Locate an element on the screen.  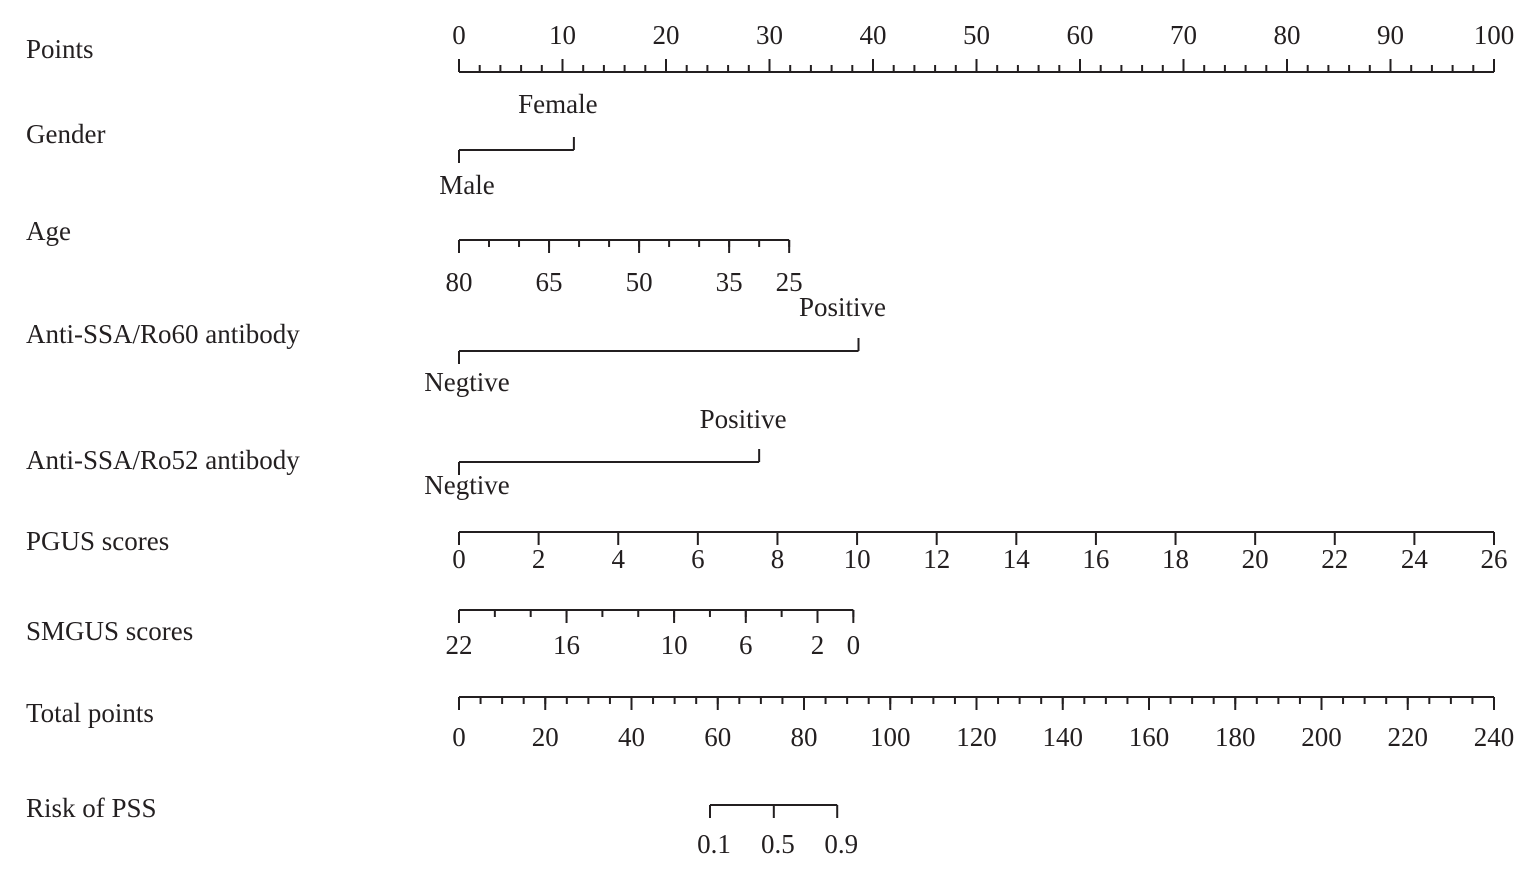
tick-label: 26 is located at coordinates (1494, 559).